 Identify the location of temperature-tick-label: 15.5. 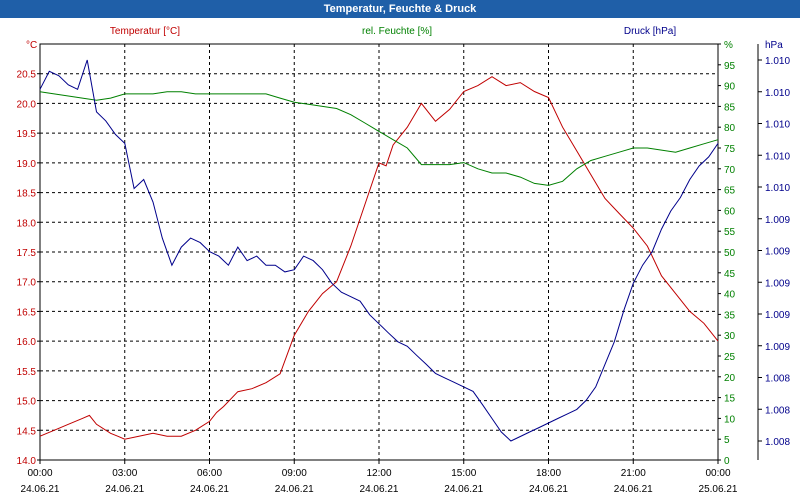
(27, 372).